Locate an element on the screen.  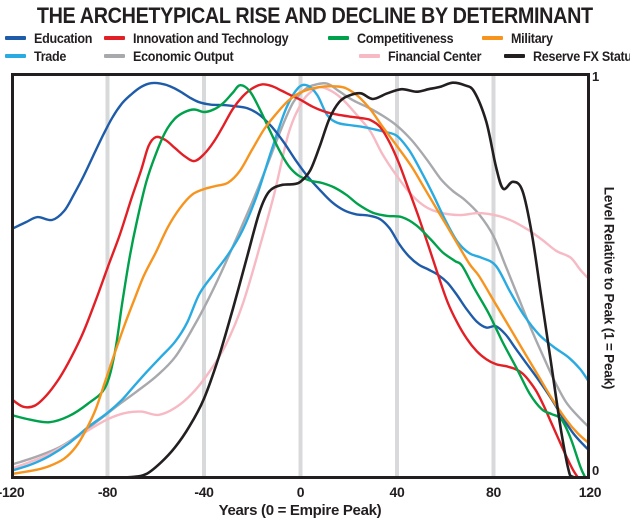
y-tick-0: 0 is located at coordinates (596, 470).